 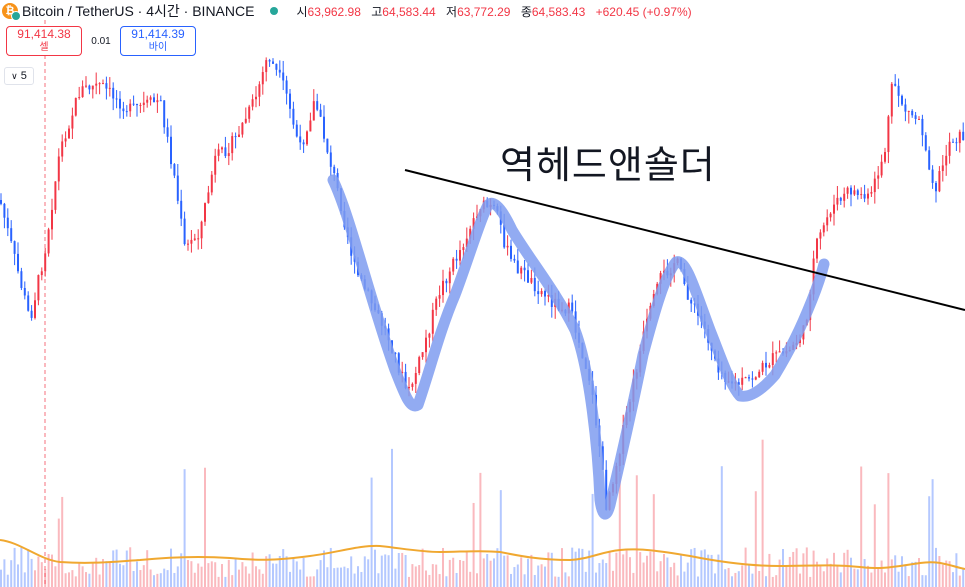 I want to click on buy-button: 91,414.39 바이, so click(x=158, y=41).